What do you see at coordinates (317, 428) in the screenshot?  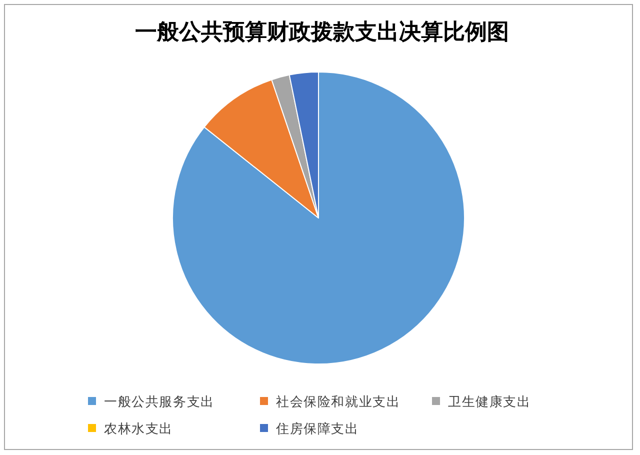 I see `legend-label: 住房保障支出` at bounding box center [317, 428].